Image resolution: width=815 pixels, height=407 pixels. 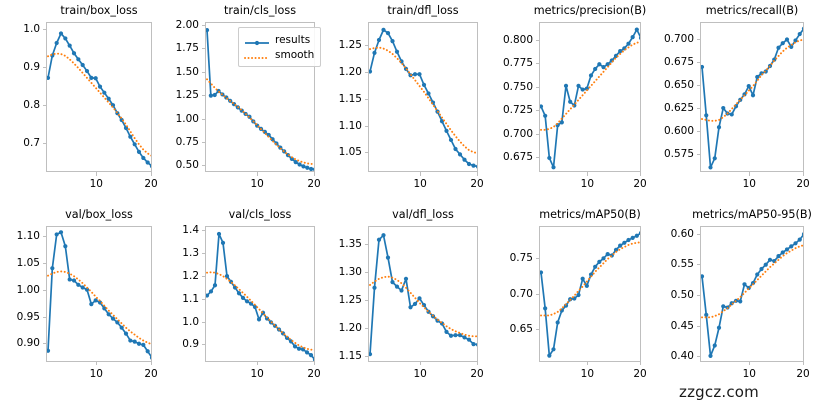 I want to click on y-tick-label: 0.600, so click(x=678, y=130).